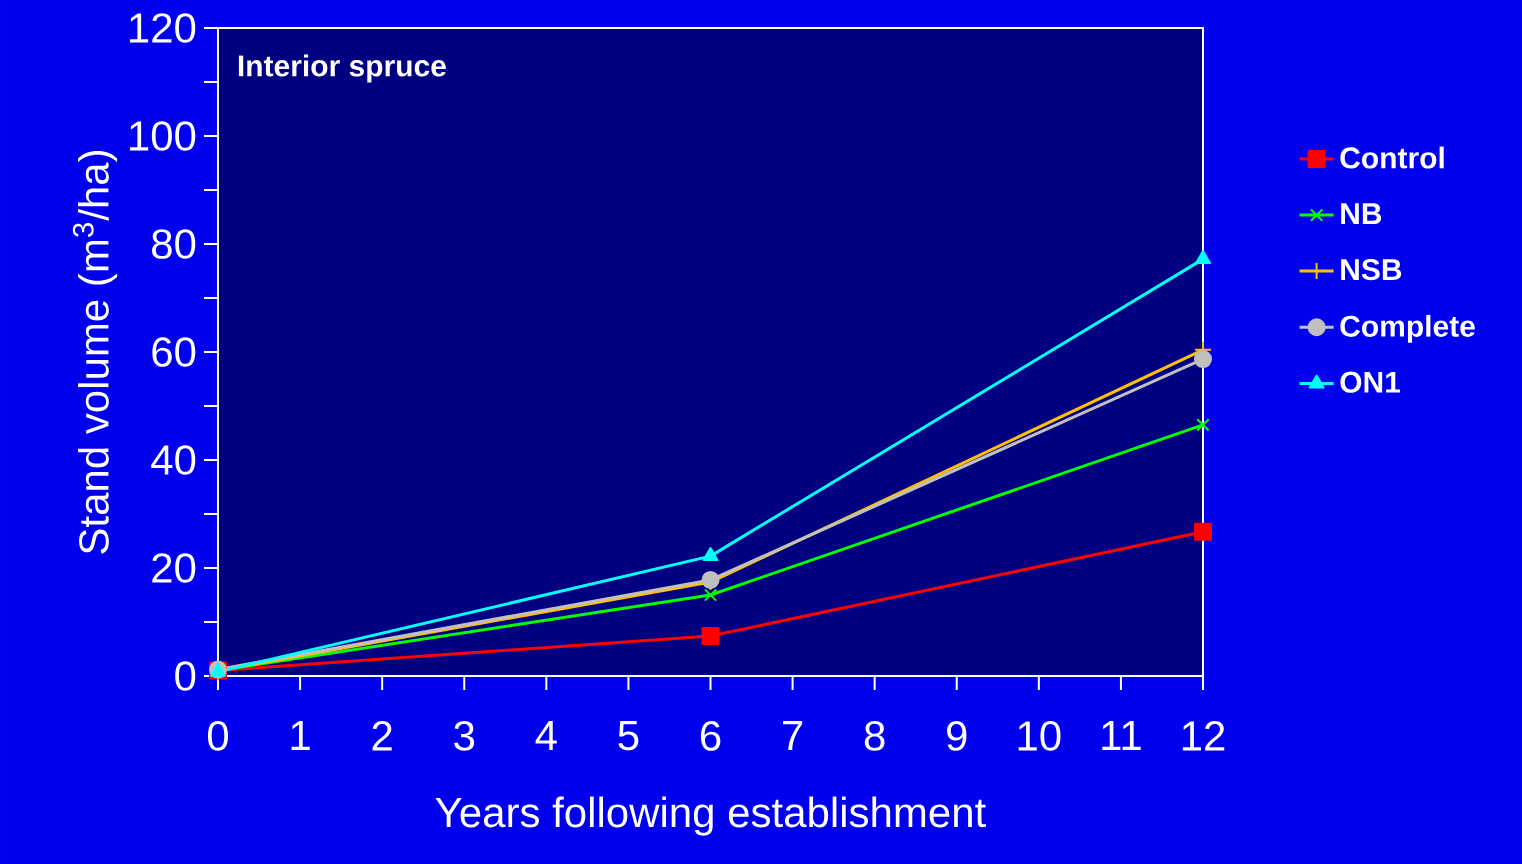 The image size is (1522, 864). What do you see at coordinates (300, 735) in the screenshot?
I see `x-tick-label: 1` at bounding box center [300, 735].